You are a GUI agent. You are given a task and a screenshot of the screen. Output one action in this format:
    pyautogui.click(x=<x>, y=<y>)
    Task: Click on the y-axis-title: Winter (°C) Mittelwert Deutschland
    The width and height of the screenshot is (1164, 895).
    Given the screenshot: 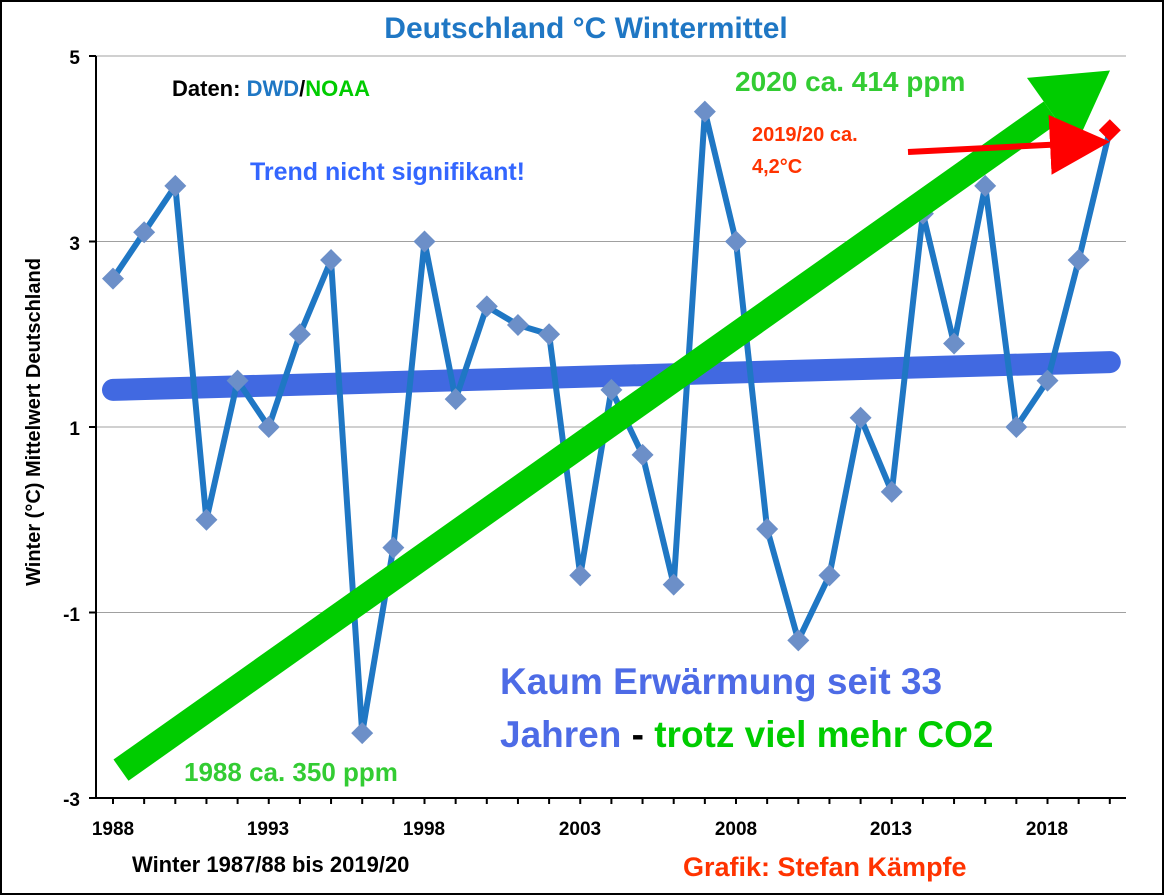 What is the action you would take?
    pyautogui.click(x=34, y=422)
    